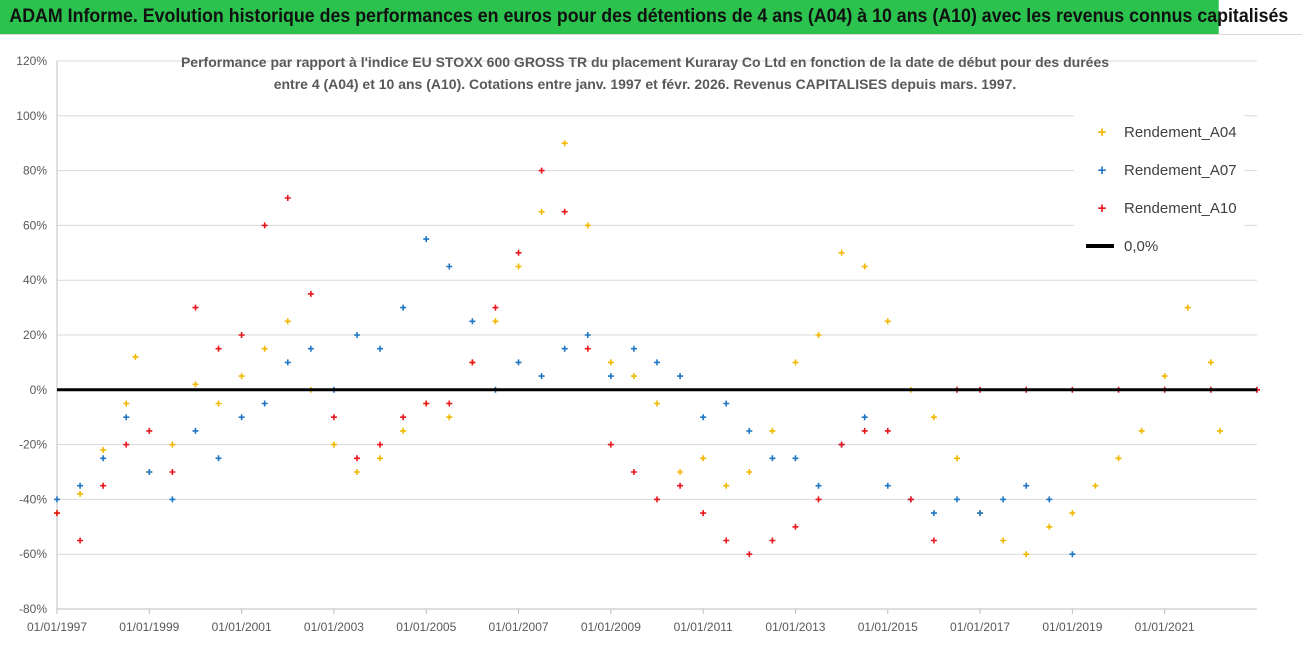 The width and height of the screenshot is (1302, 648). Describe the element at coordinates (1180, 208) in the screenshot. I see `legend-label-a10: Rendement_A10` at that location.